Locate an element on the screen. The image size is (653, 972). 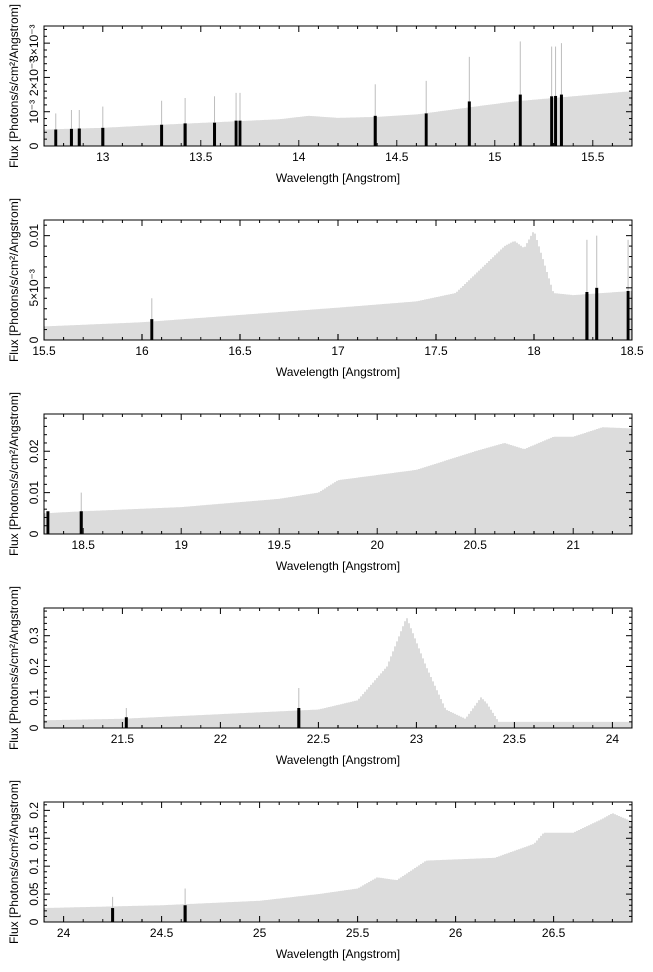
x-tick-label: 21.5 is located at coordinates (123, 739).